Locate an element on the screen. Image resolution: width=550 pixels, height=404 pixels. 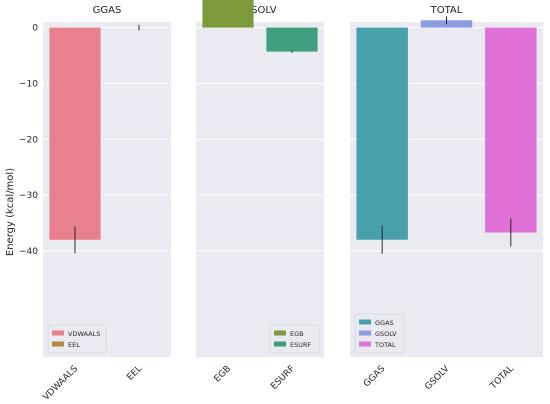
bar-egb is located at coordinates (228, 14).